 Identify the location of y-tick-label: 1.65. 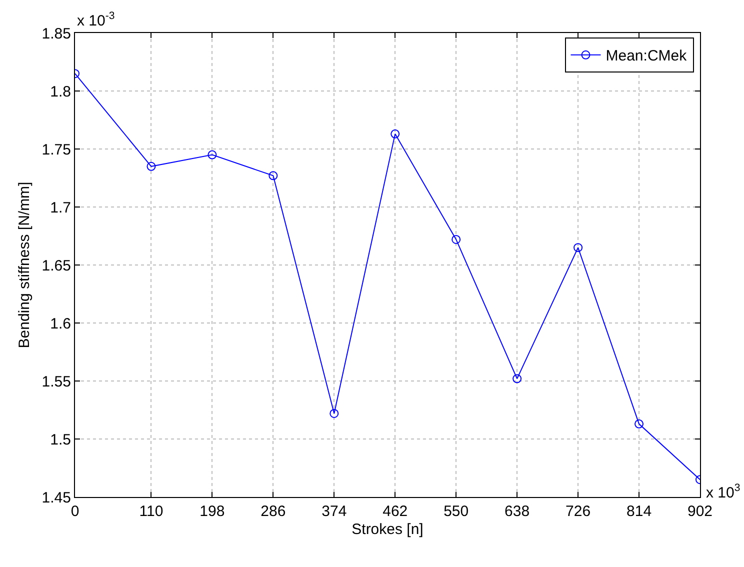
(56, 265).